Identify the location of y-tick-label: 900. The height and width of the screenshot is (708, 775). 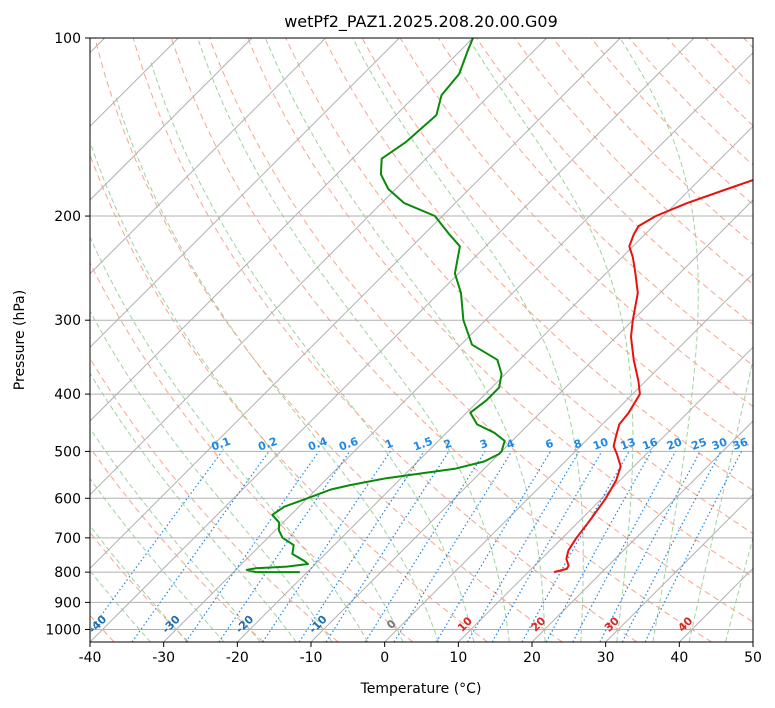
(67, 603).